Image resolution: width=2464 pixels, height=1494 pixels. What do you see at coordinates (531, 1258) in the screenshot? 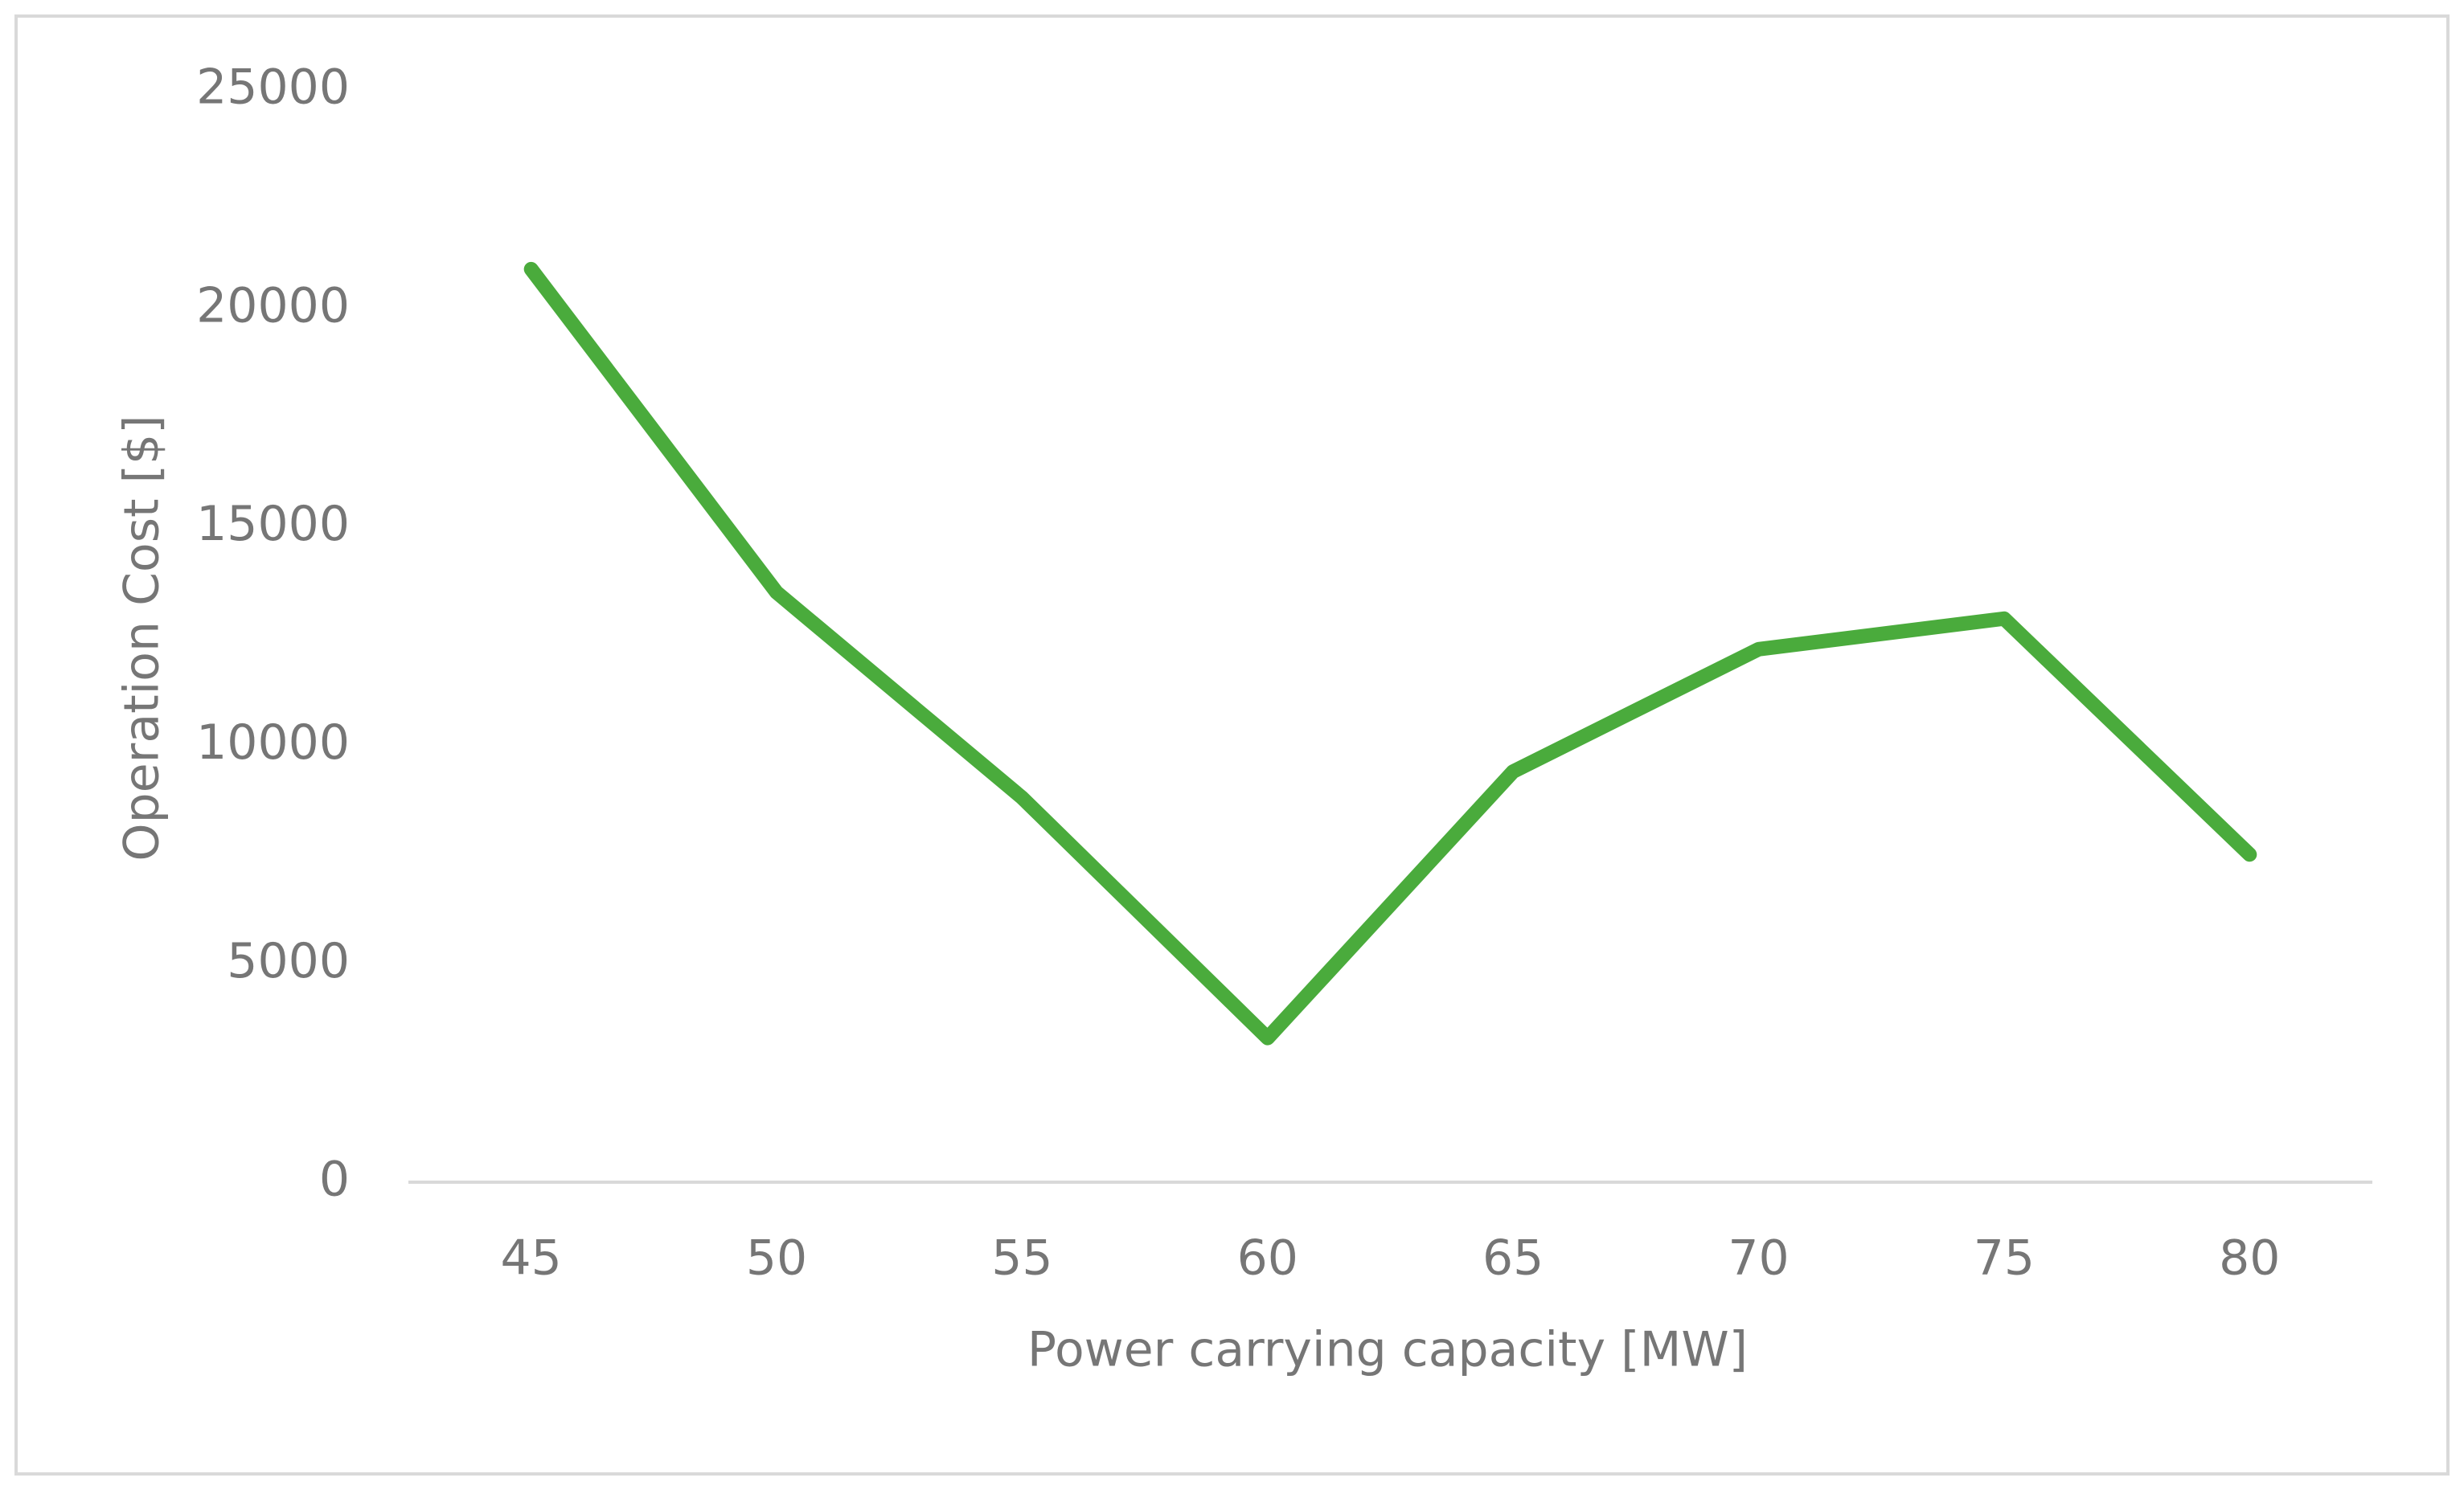
I see `x-tick-label: 45` at bounding box center [531, 1258].